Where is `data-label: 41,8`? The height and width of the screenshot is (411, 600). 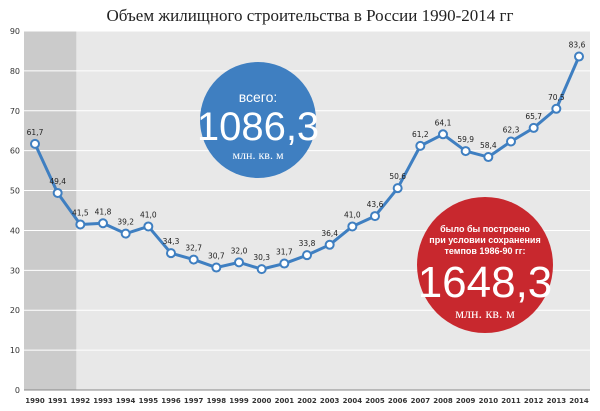 data-label: 41,8 is located at coordinates (103, 211).